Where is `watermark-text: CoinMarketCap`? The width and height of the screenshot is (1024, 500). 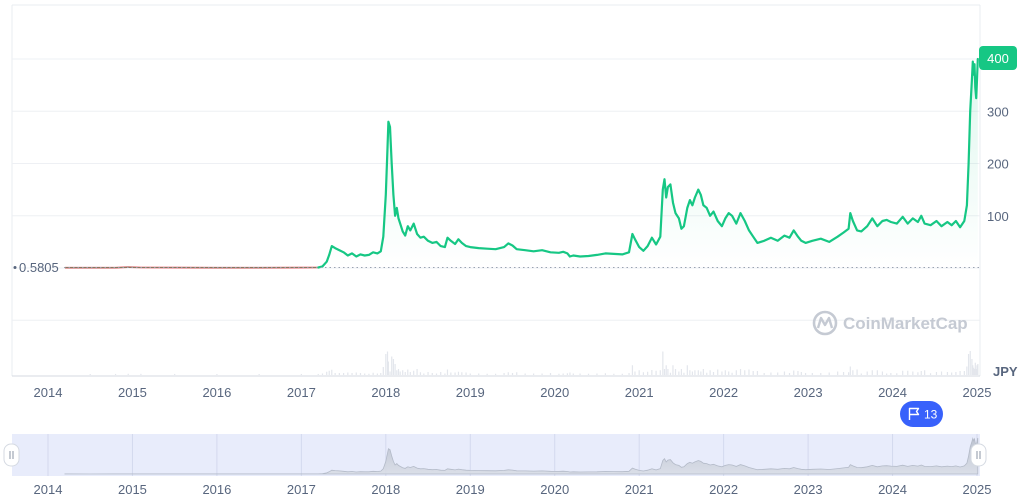
watermark-text: CoinMarketCap is located at coordinates (905, 323).